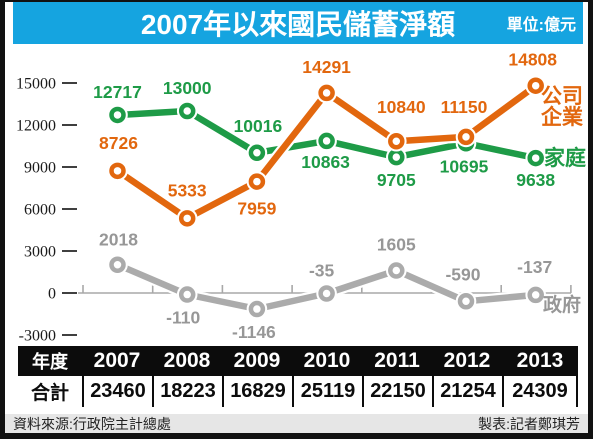 The height and width of the screenshot is (439, 600). Describe the element at coordinates (118, 240) in the screenshot. I see `data-point-label: 2018` at that location.